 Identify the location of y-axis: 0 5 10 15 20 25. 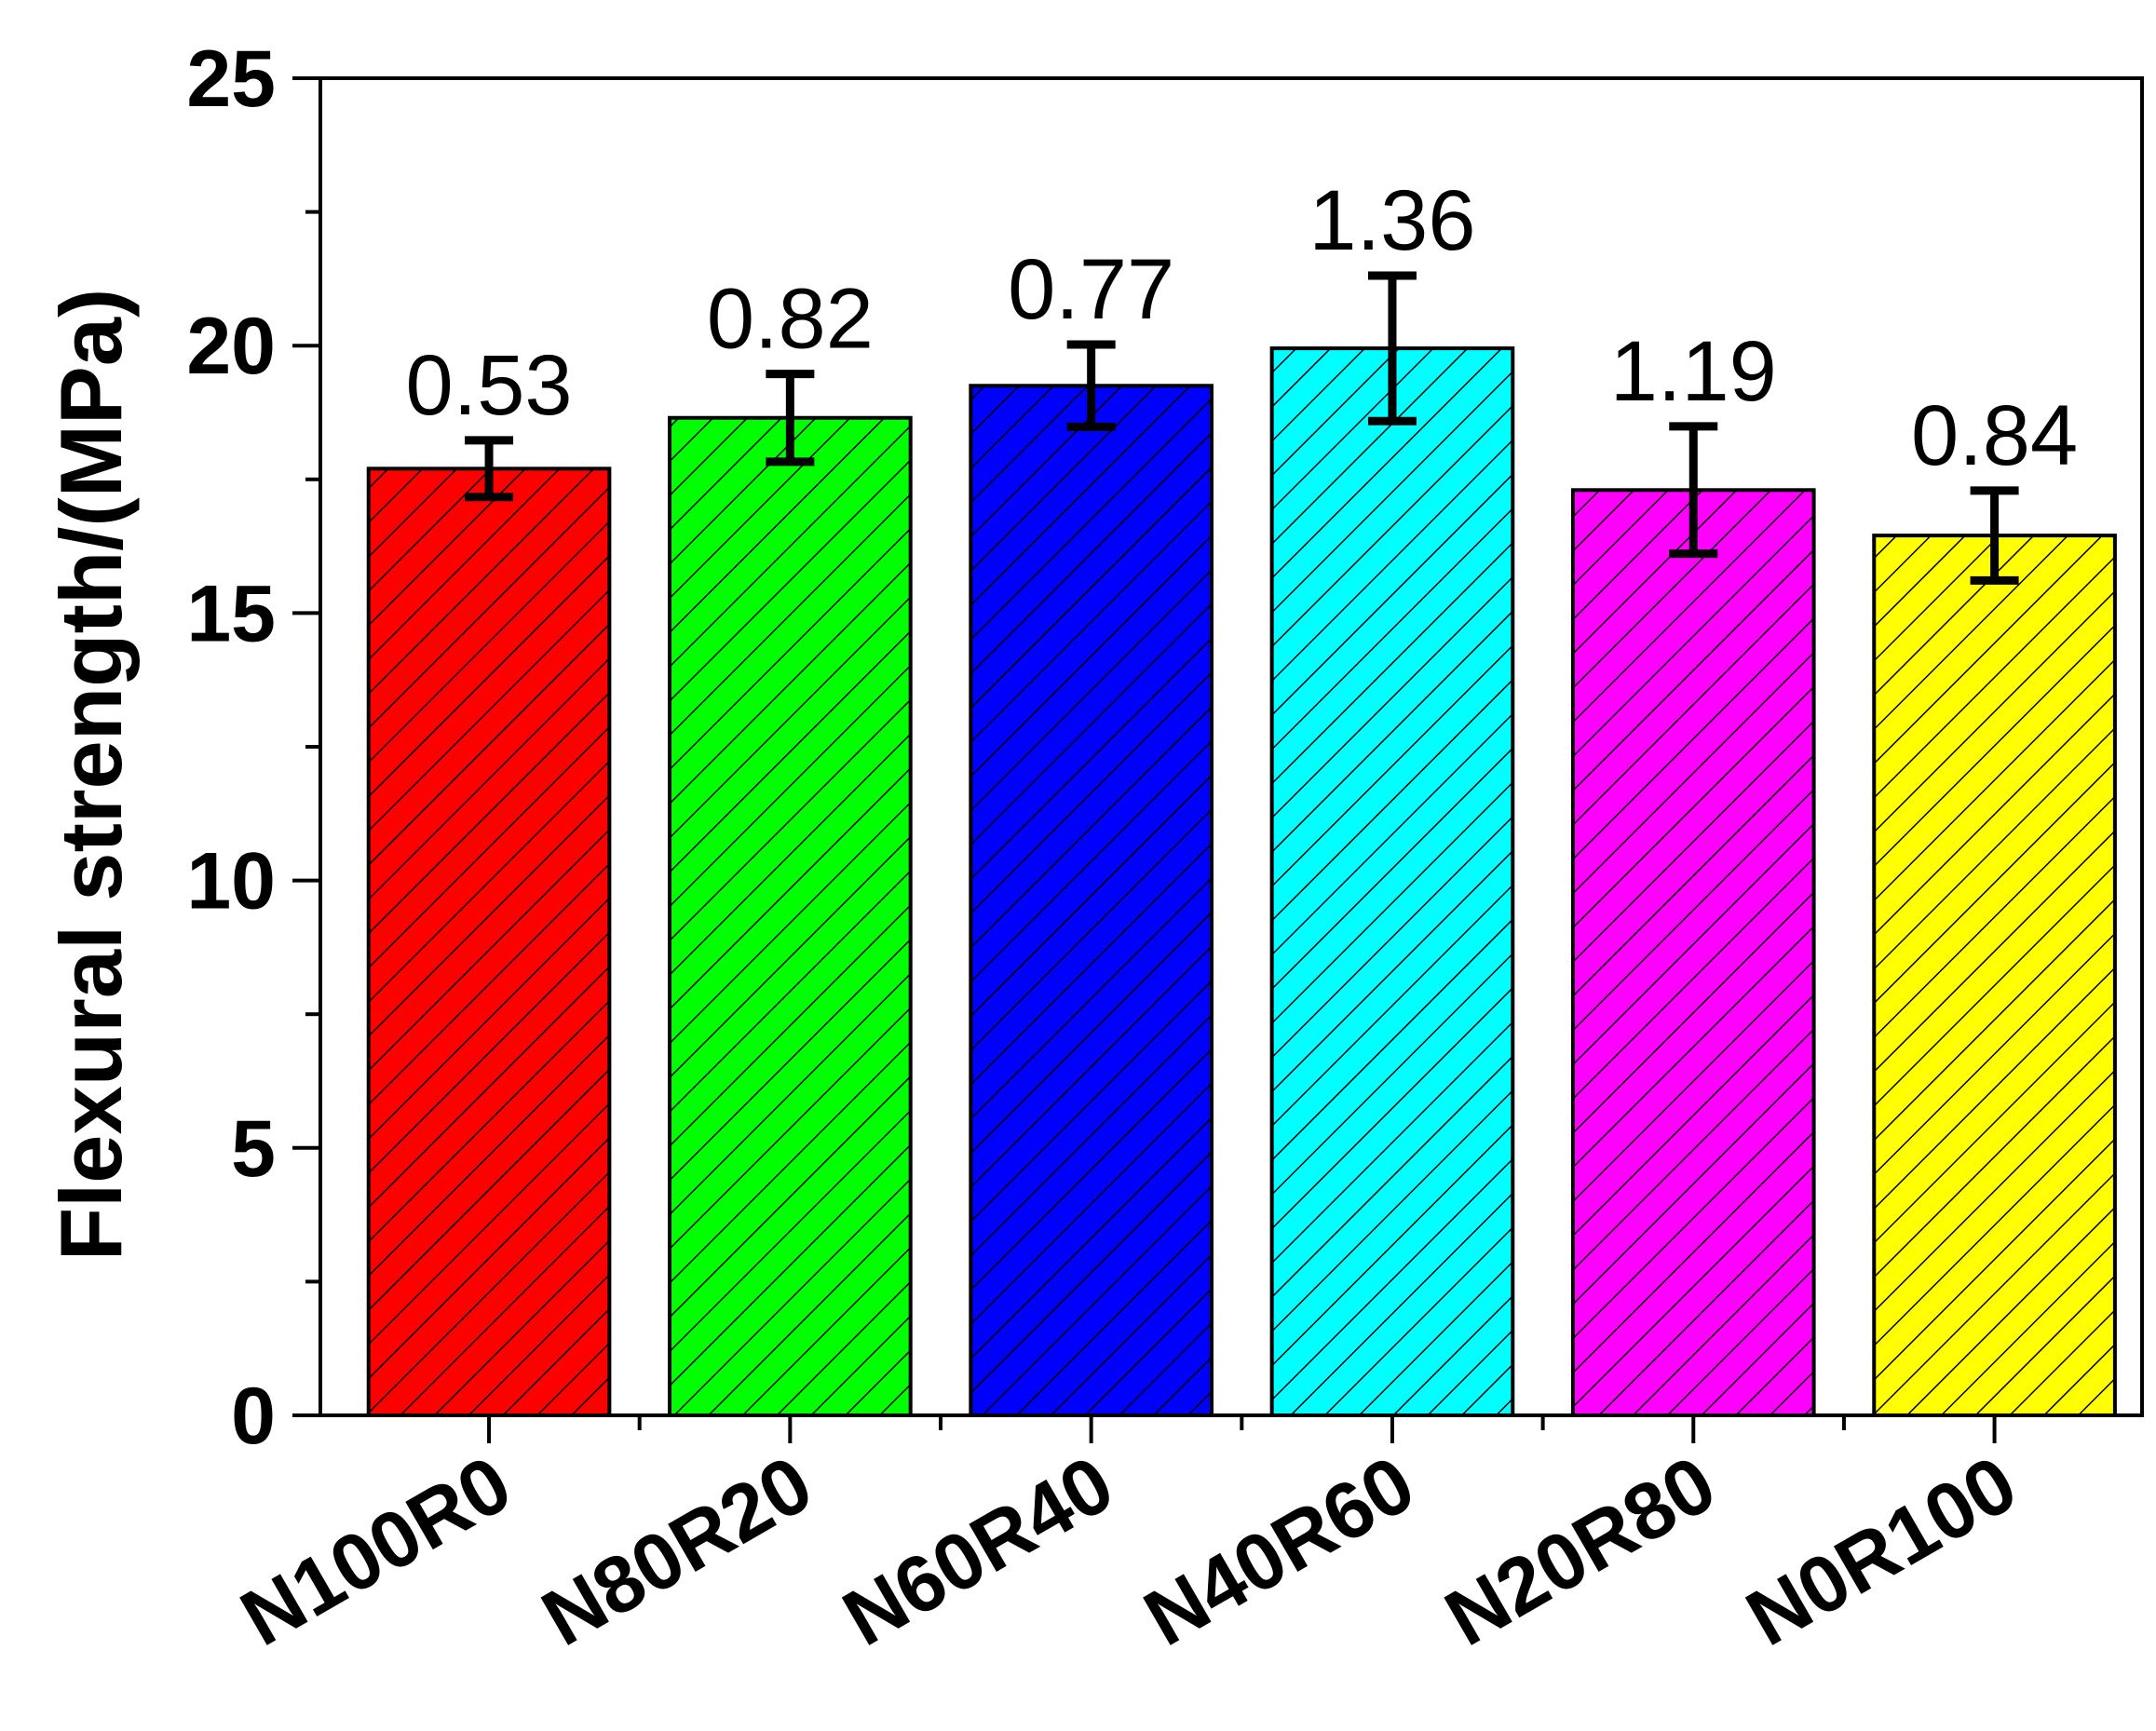
(253, 747).